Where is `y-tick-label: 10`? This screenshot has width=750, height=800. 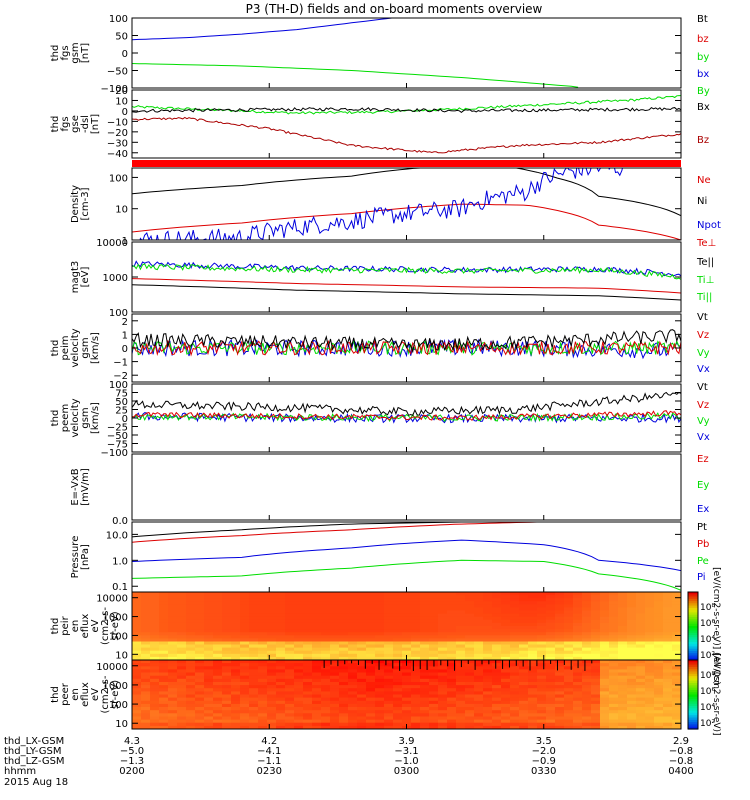
y-tick-label: 10 is located at coordinates (121, 210).